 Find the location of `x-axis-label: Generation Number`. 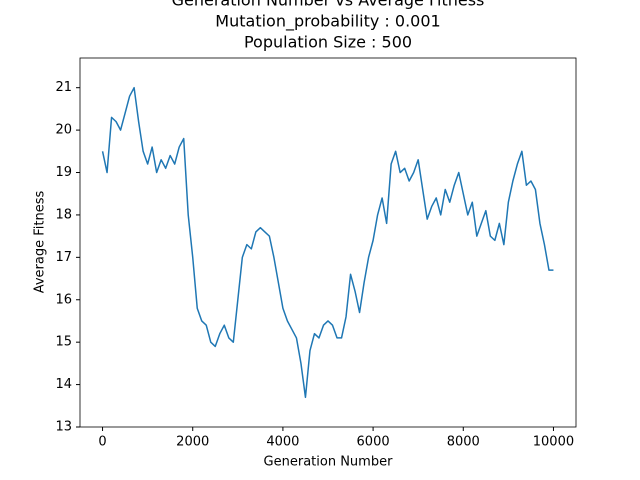

x-axis-label: Generation Number is located at coordinates (329, 462).